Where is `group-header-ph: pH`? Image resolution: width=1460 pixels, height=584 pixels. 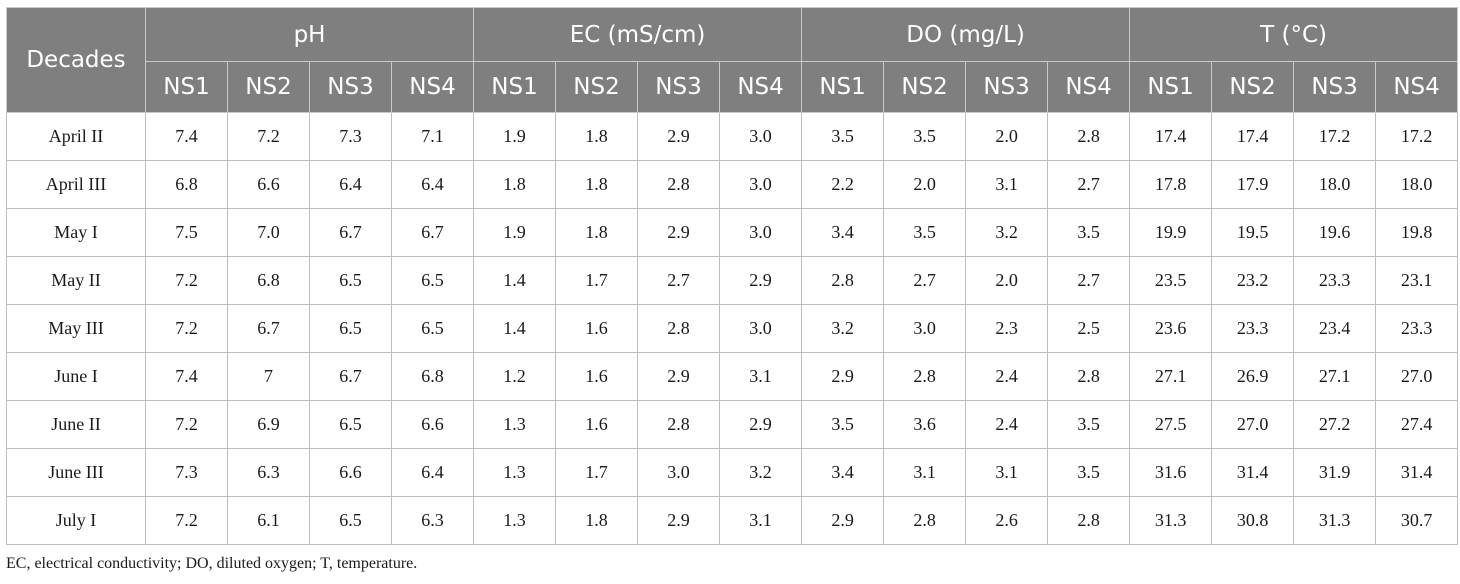 group-header-ph: pH is located at coordinates (309, 34).